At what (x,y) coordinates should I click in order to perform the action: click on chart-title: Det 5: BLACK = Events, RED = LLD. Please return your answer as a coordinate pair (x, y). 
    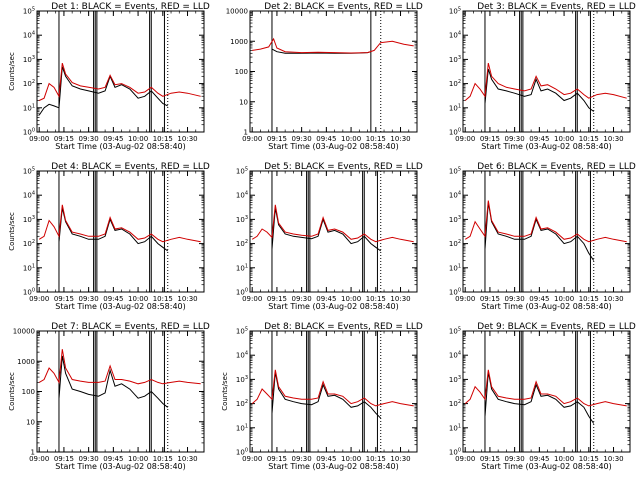
    Looking at the image, I should click on (343, 167).